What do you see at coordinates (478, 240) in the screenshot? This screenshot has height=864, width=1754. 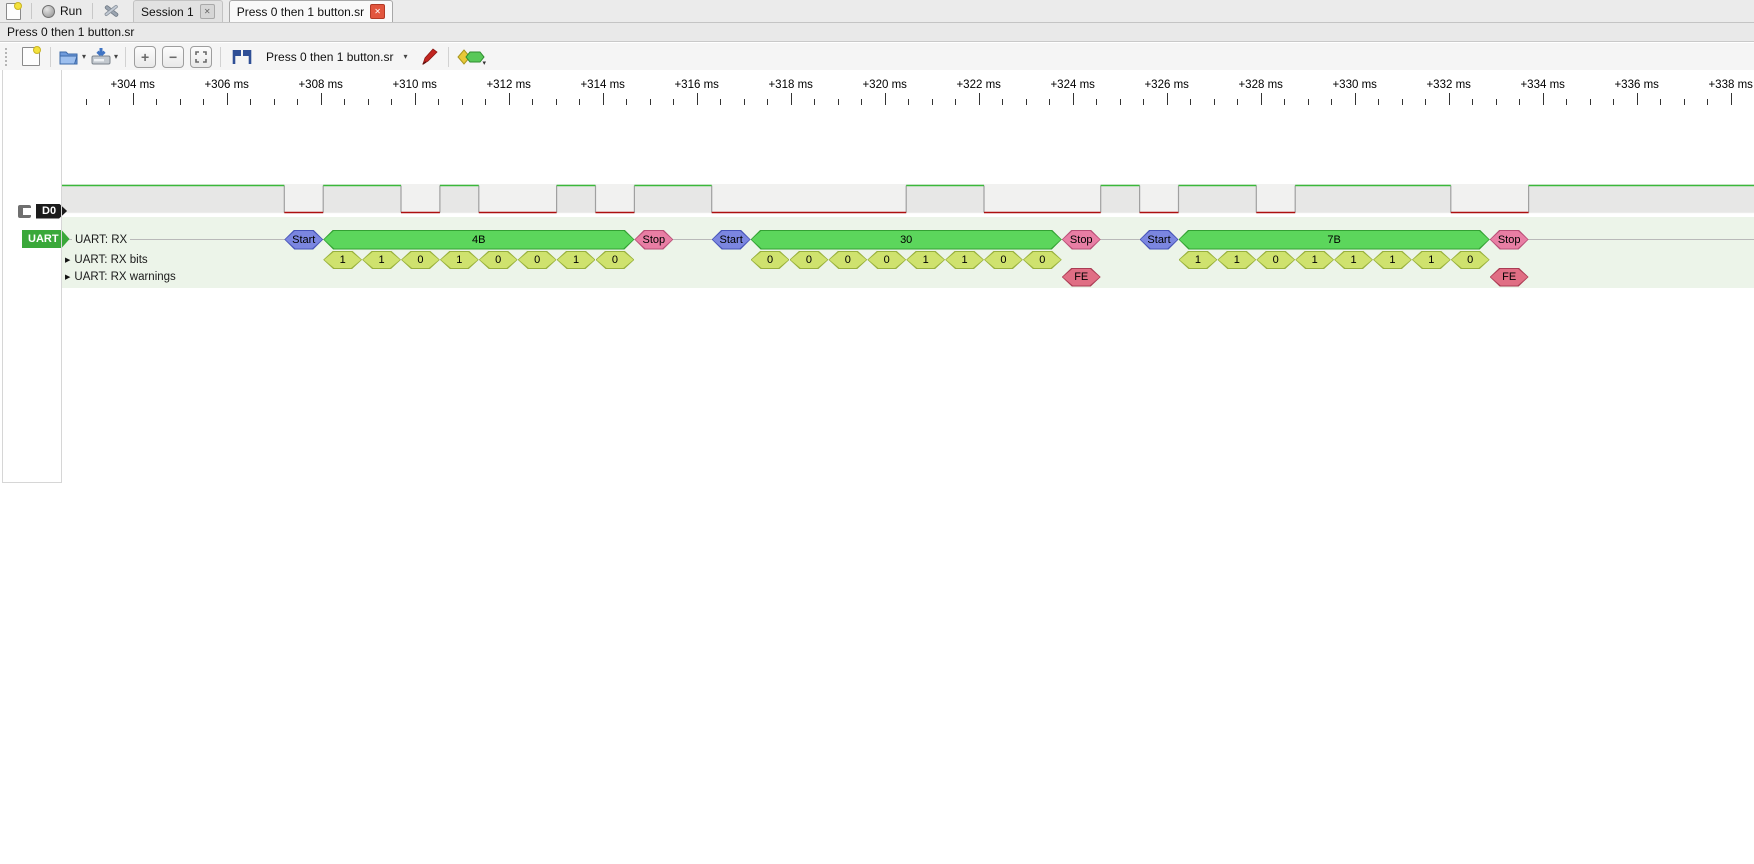 I see `uart-ann-data: 4B` at bounding box center [478, 240].